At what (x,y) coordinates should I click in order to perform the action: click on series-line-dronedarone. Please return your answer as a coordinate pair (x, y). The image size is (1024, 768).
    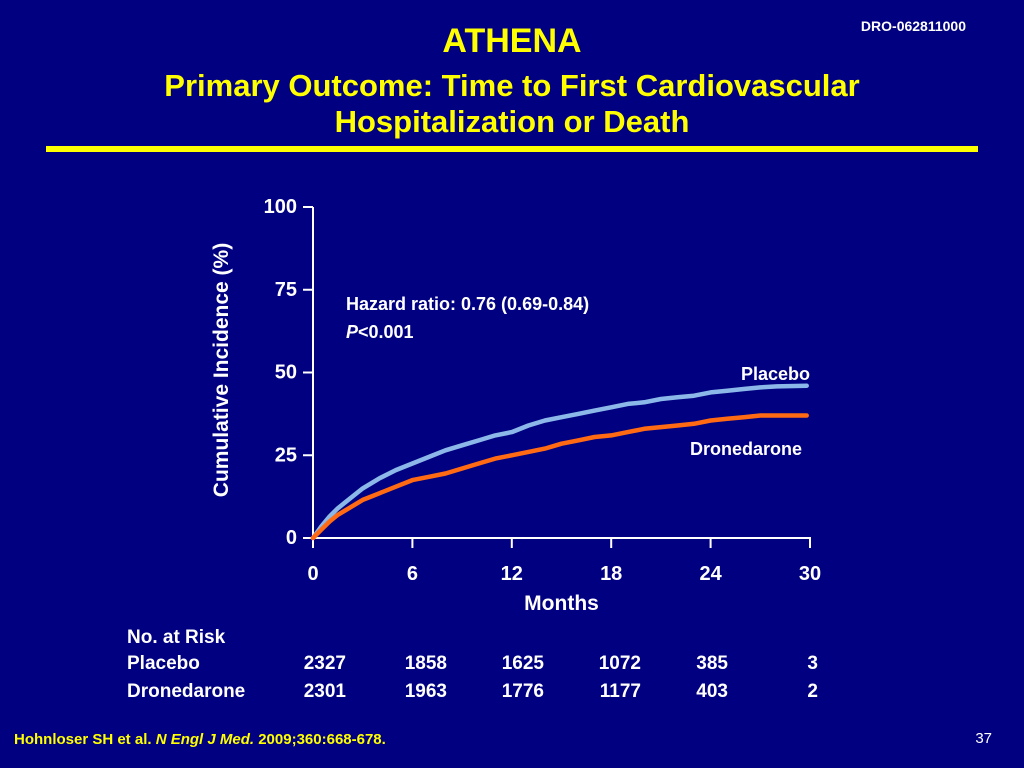
    Looking at the image, I should click on (559, 477).